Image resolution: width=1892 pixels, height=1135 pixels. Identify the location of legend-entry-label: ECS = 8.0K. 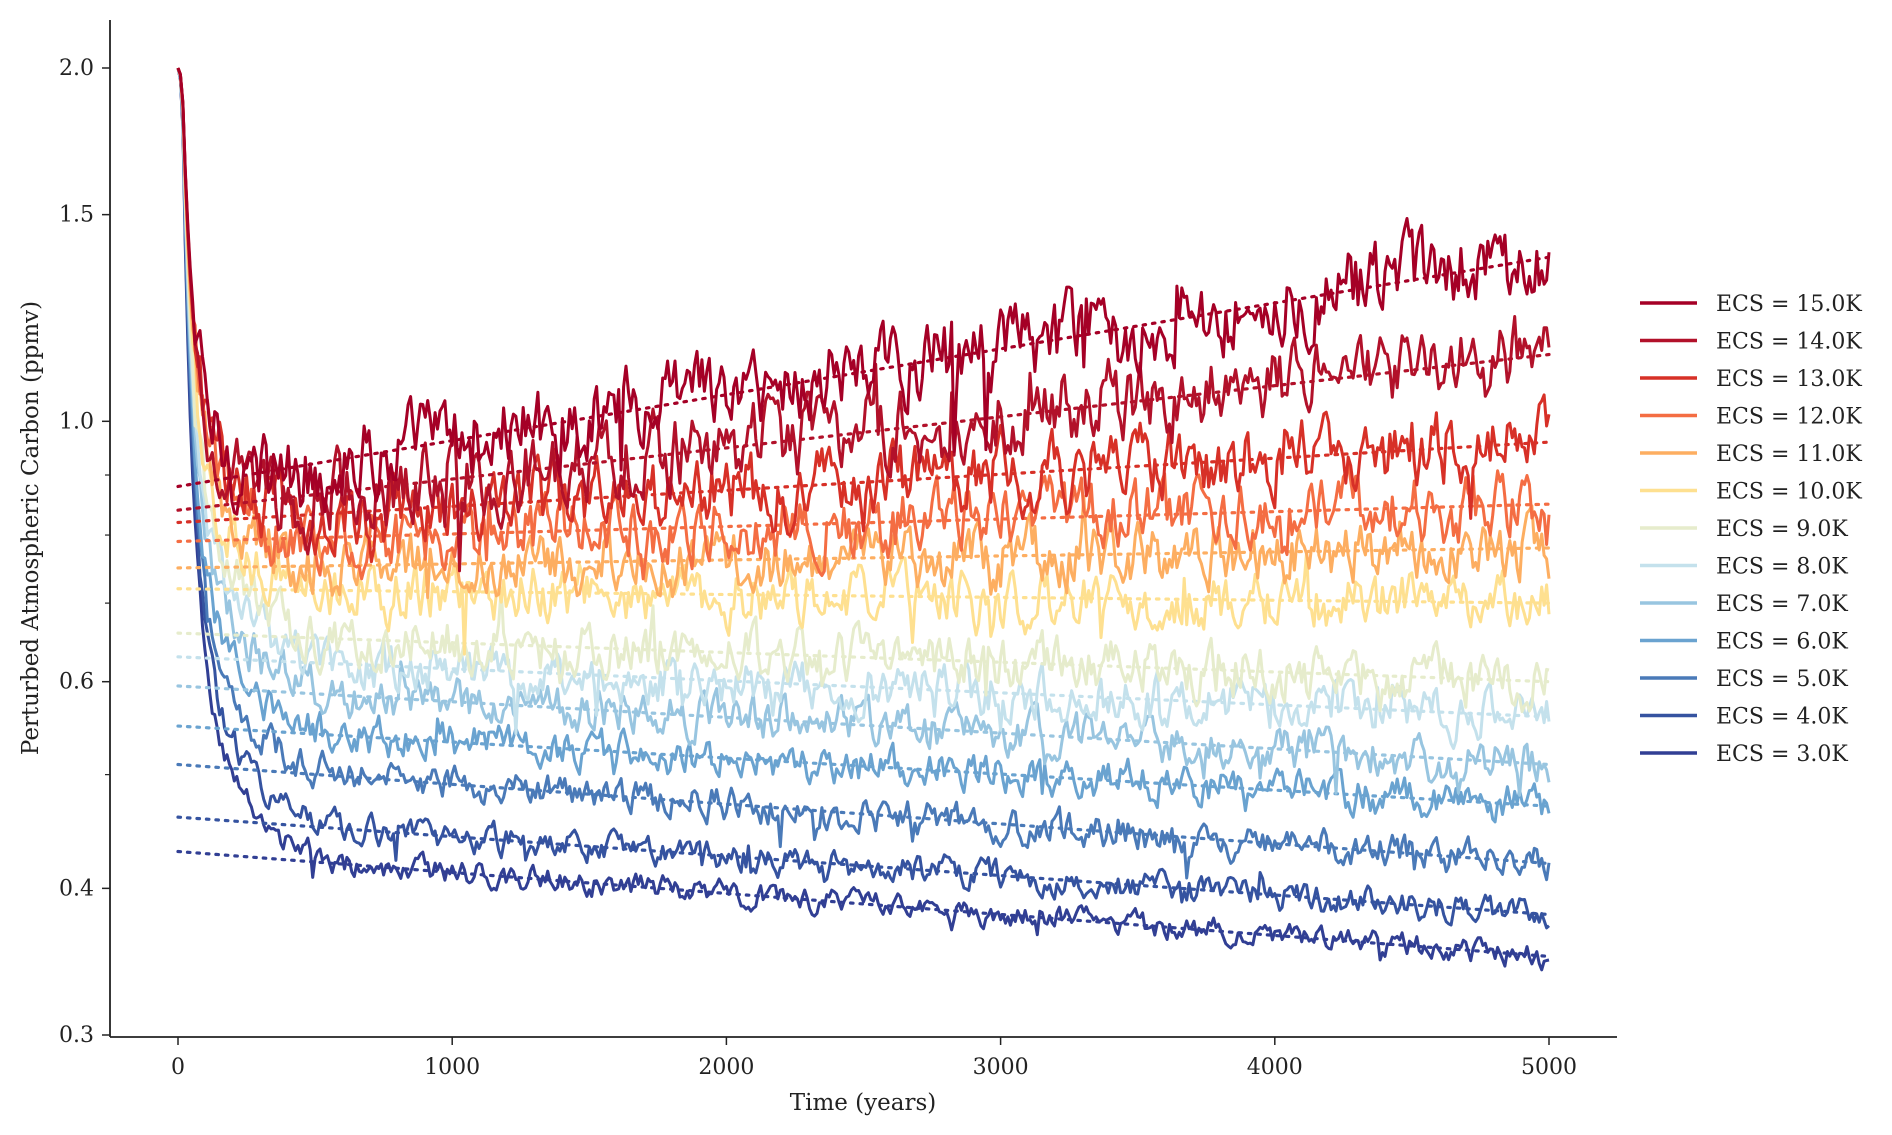
(1782, 567).